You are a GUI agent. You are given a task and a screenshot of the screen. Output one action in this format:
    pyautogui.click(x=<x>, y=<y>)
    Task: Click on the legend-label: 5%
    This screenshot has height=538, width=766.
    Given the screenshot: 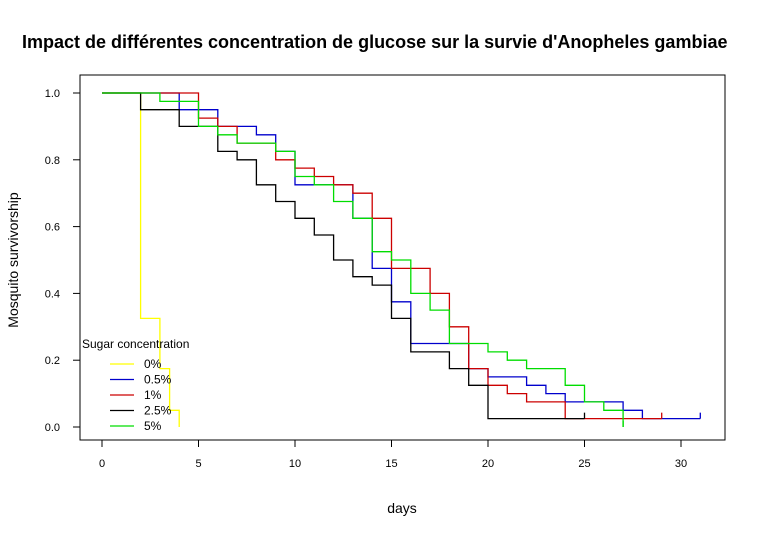 What is the action you would take?
    pyautogui.click(x=153, y=426)
    